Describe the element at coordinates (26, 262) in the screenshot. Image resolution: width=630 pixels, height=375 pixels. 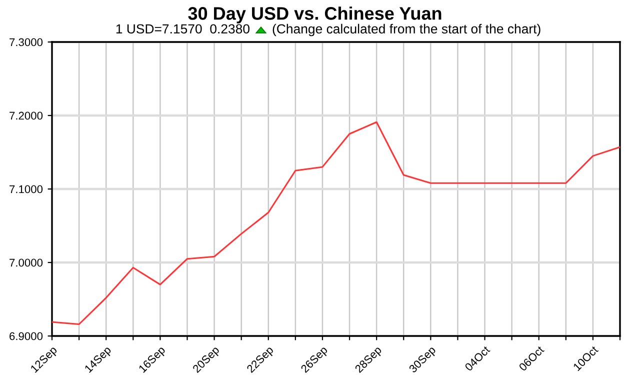
I see `y-tick-label: 7.0000` at that location.